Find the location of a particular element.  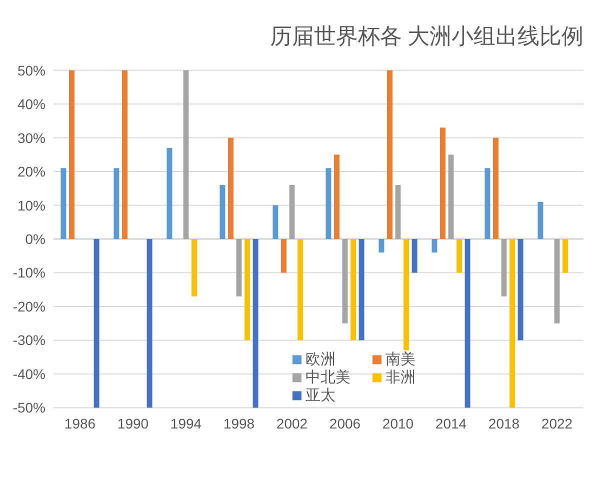

chart-title: 历届世界杯各 大洲小组出线比例 is located at coordinates (427, 36).